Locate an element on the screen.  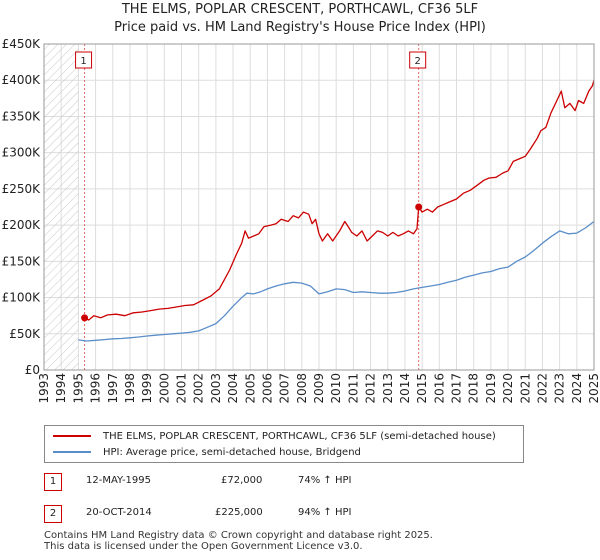
y-tick-label: £50K is located at coordinates (25, 334).